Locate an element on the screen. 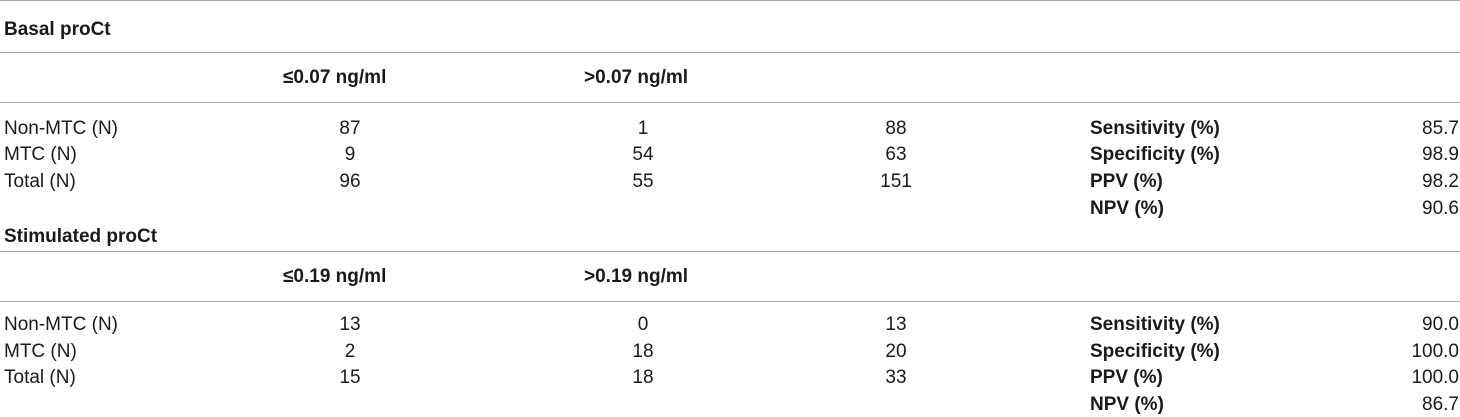 Image resolution: width=1460 pixels, height=417 pixels. cell-value: 0 is located at coordinates (643, 324).